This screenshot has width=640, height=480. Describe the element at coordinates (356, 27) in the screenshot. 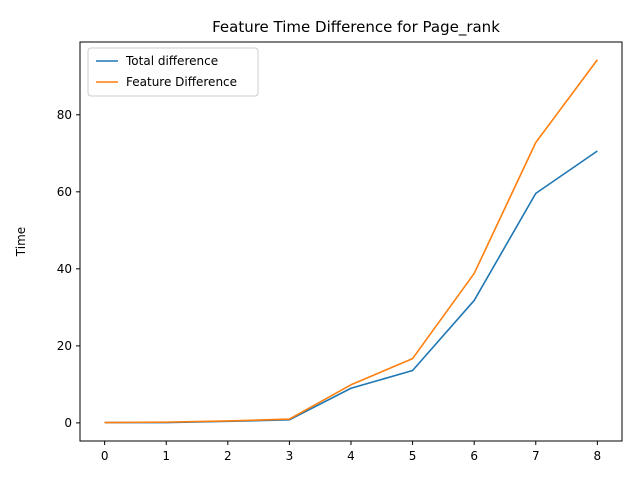

I see `chart-title: Feature Time Difference for Page_rank` at that location.